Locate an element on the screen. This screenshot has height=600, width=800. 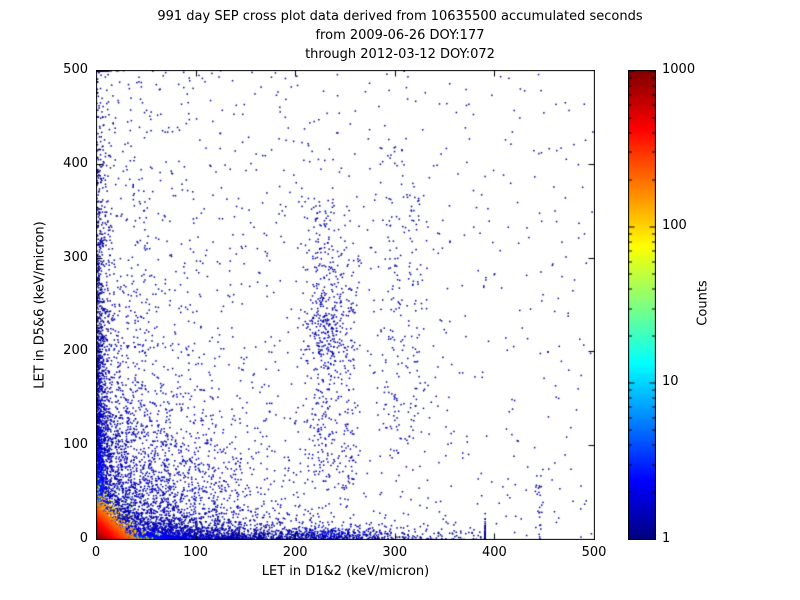
chart-subtitle-1: from 2009-06-26 DOY:177 is located at coordinates (400, 35).